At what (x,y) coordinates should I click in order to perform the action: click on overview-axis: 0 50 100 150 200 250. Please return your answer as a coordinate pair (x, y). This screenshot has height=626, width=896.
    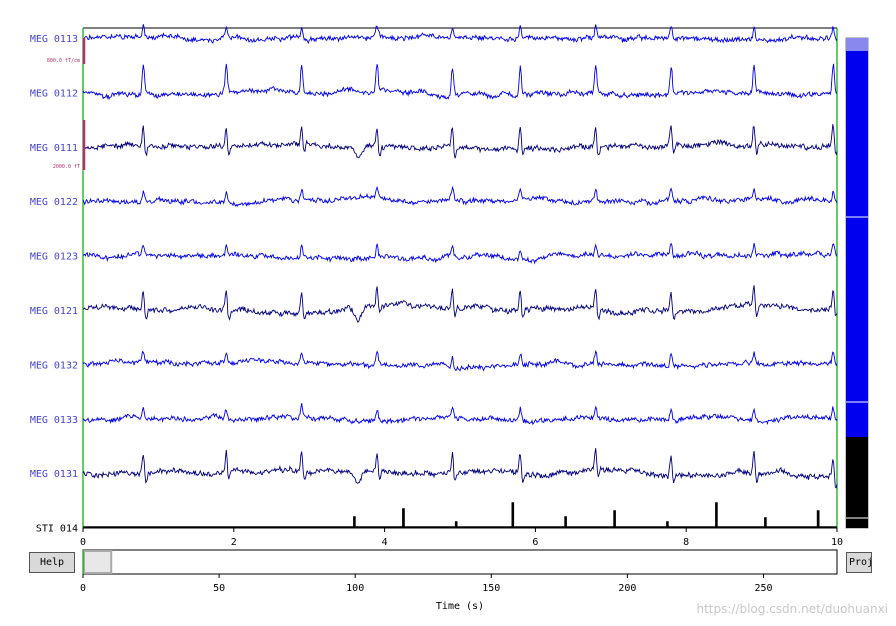
    Looking at the image, I should click on (426, 584).